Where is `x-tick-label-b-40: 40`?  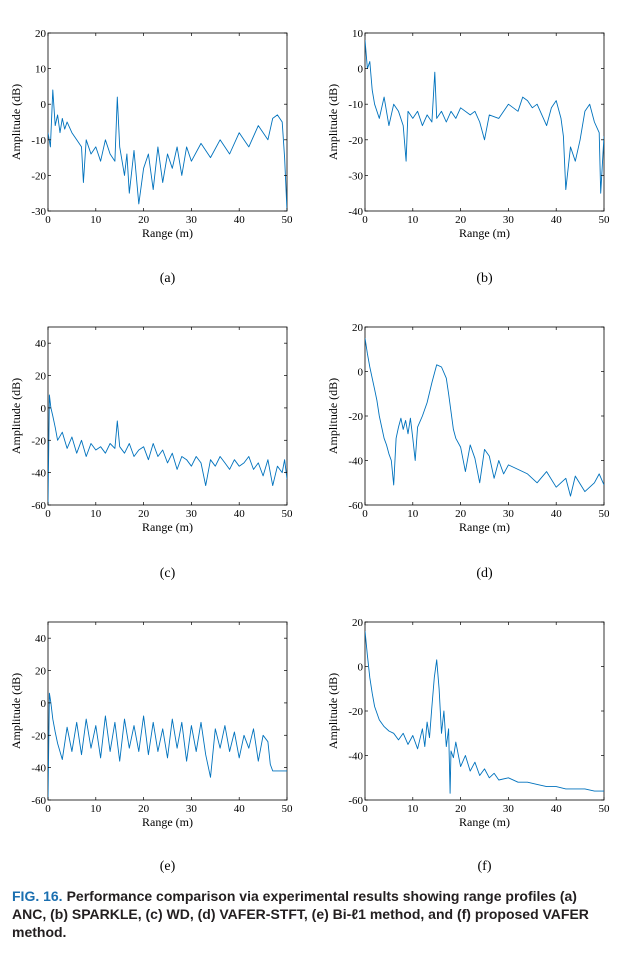 x-tick-label-b-40: 40 is located at coordinates (557, 220).